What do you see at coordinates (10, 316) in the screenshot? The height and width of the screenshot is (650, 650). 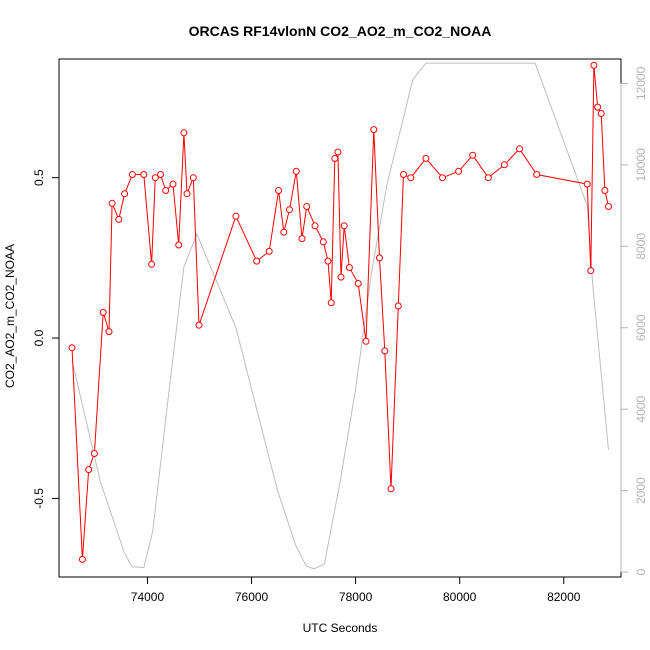 I see `y-axis-label: CO2_AO2_m_CO2_NOAA` at bounding box center [10, 316].